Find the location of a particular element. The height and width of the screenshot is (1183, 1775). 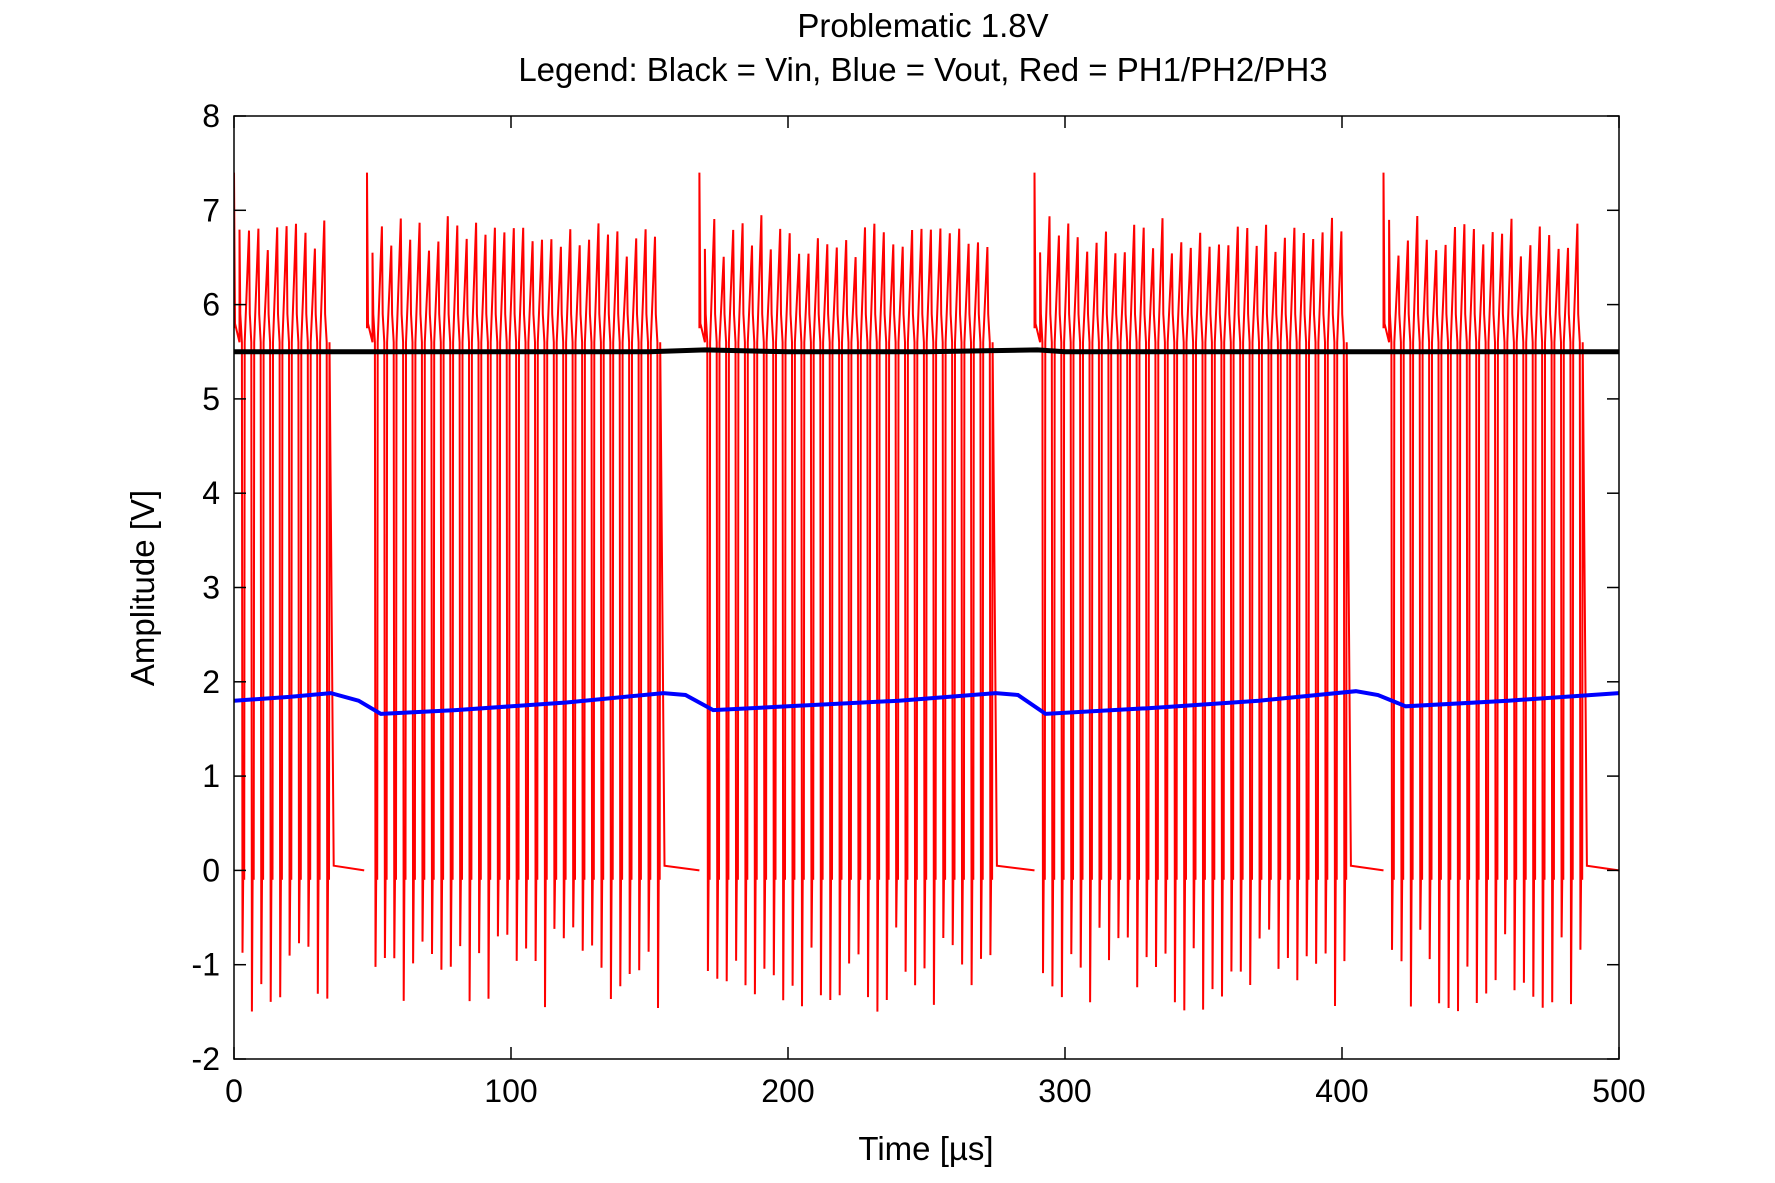

chart-title: Problematic 1.8V is located at coordinates (922, 25).